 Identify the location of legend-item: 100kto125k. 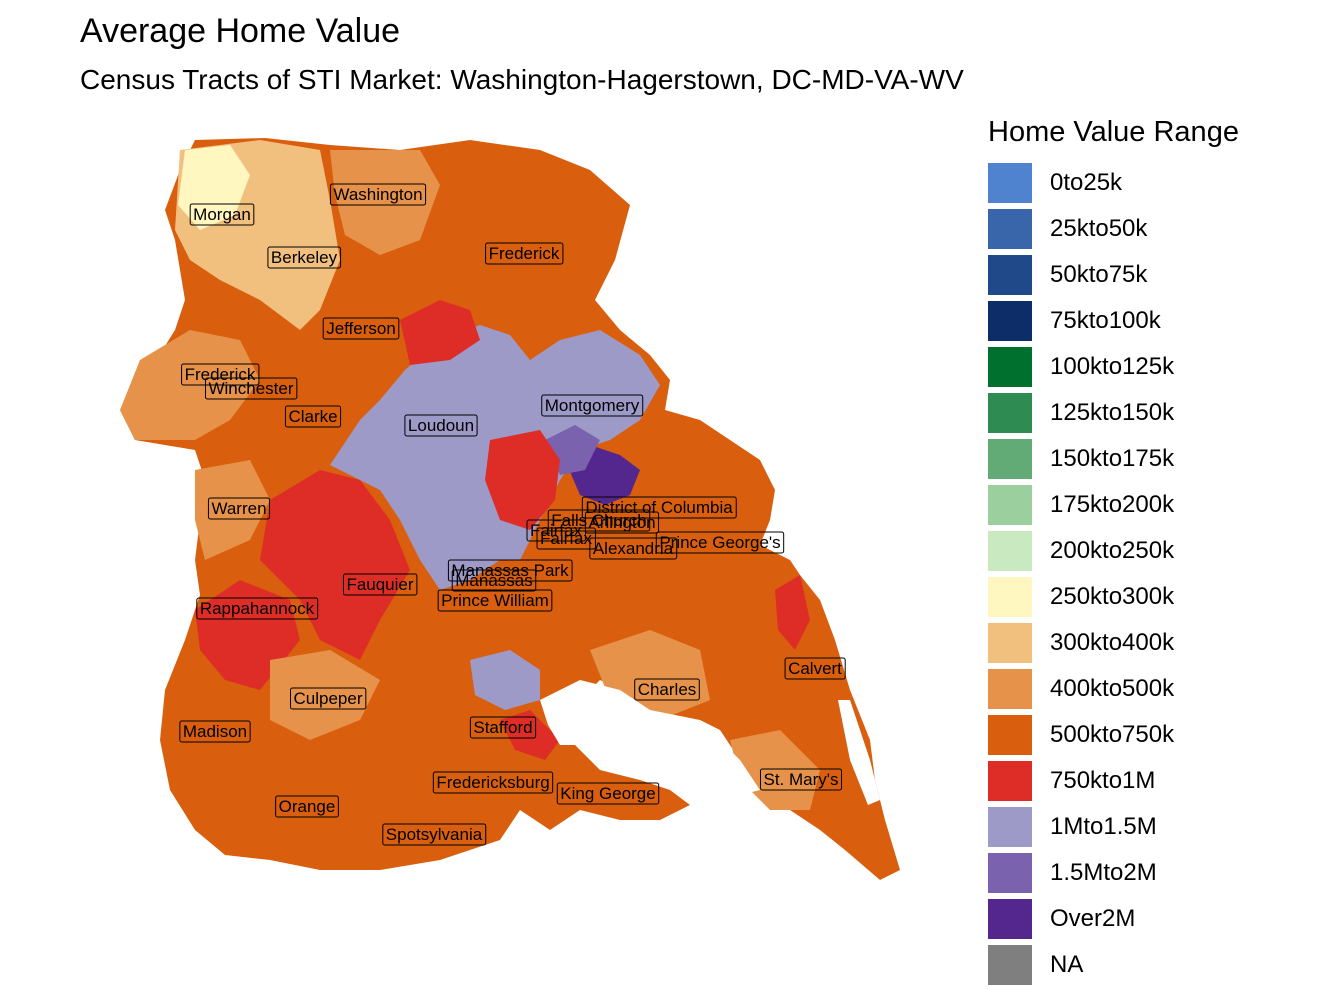
(1081, 367).